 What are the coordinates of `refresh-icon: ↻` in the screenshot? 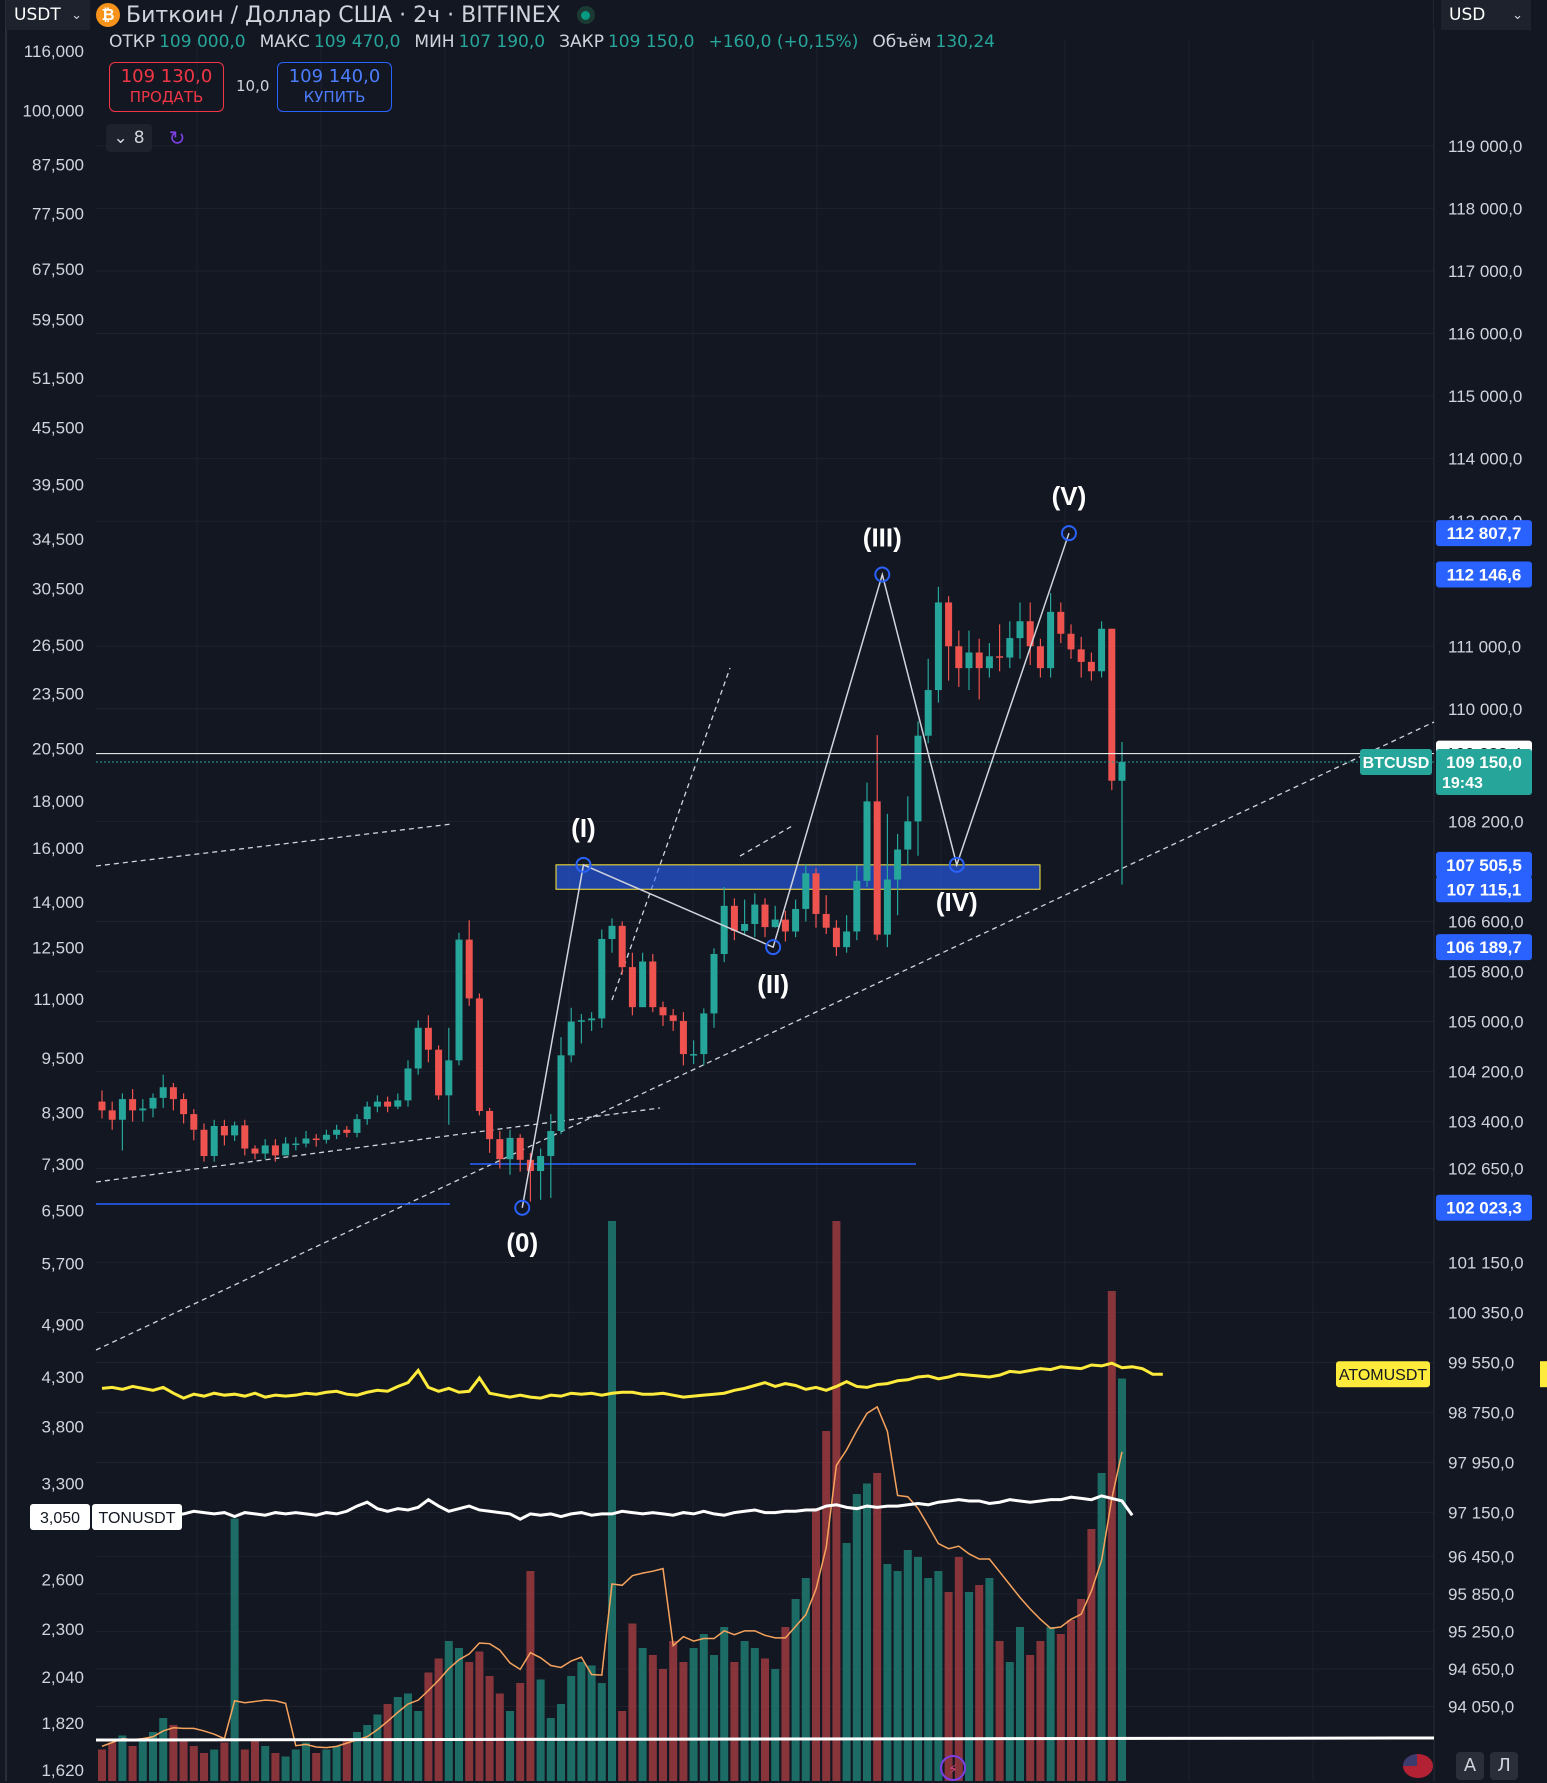 It's located at (177, 138).